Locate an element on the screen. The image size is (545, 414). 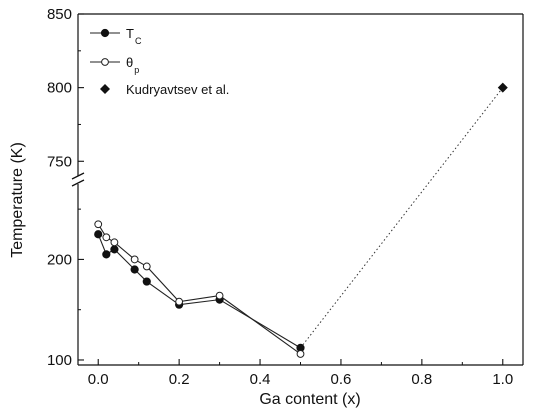
legend-label-subscript: C is located at coordinates (138, 41).